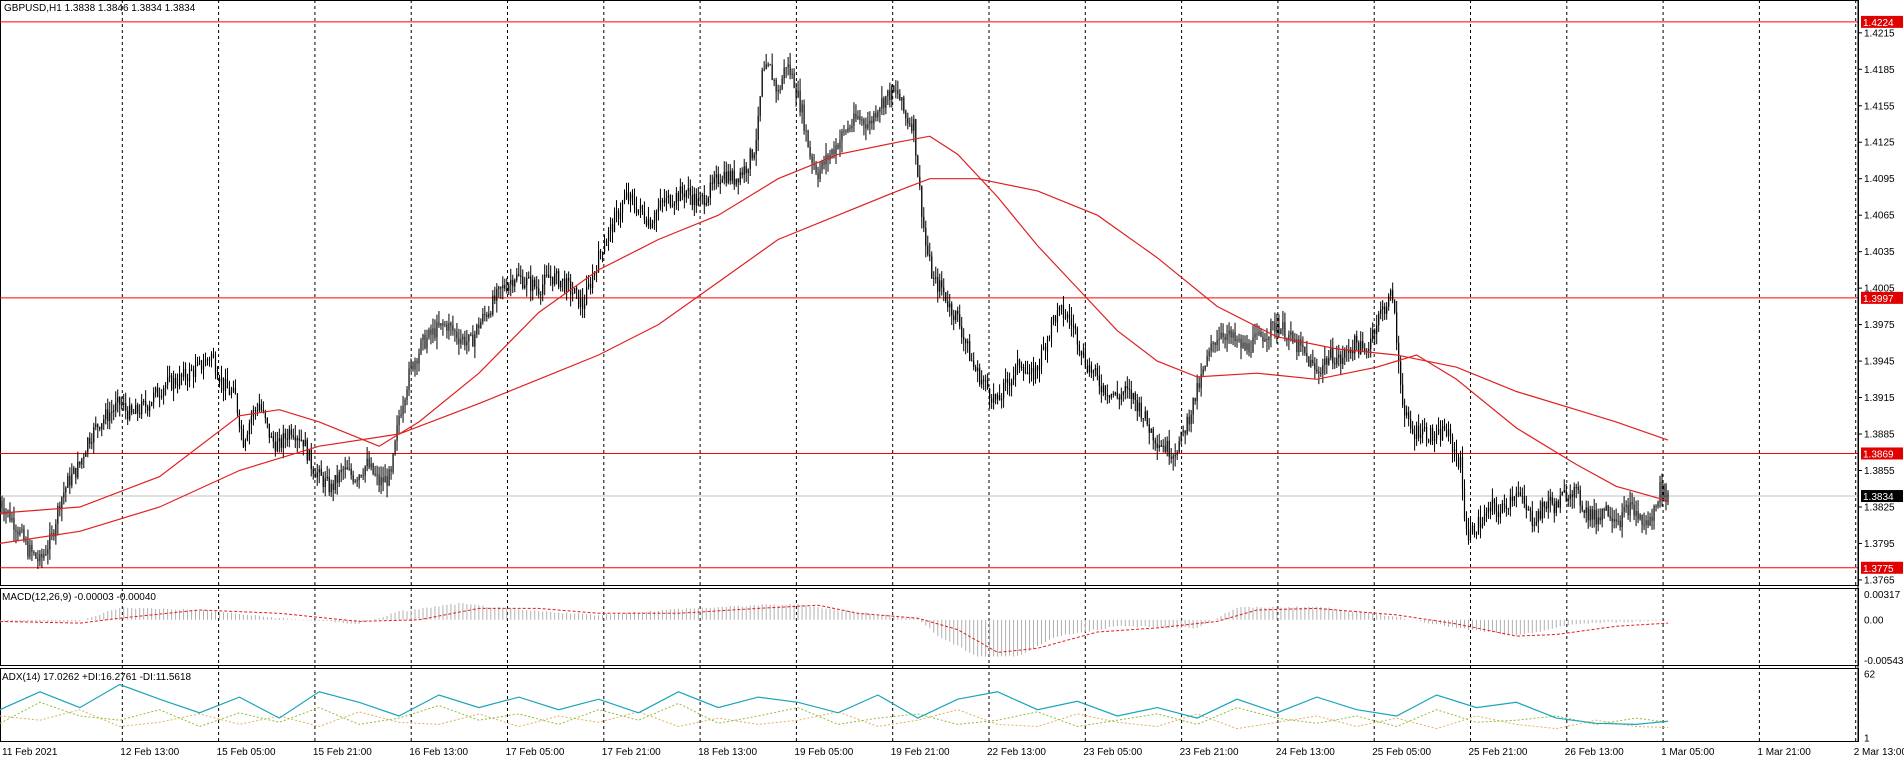 This screenshot has height=760, width=1904. What do you see at coordinates (342, 752) in the screenshot?
I see `time-tick-label: 15 Feb 21:00` at bounding box center [342, 752].